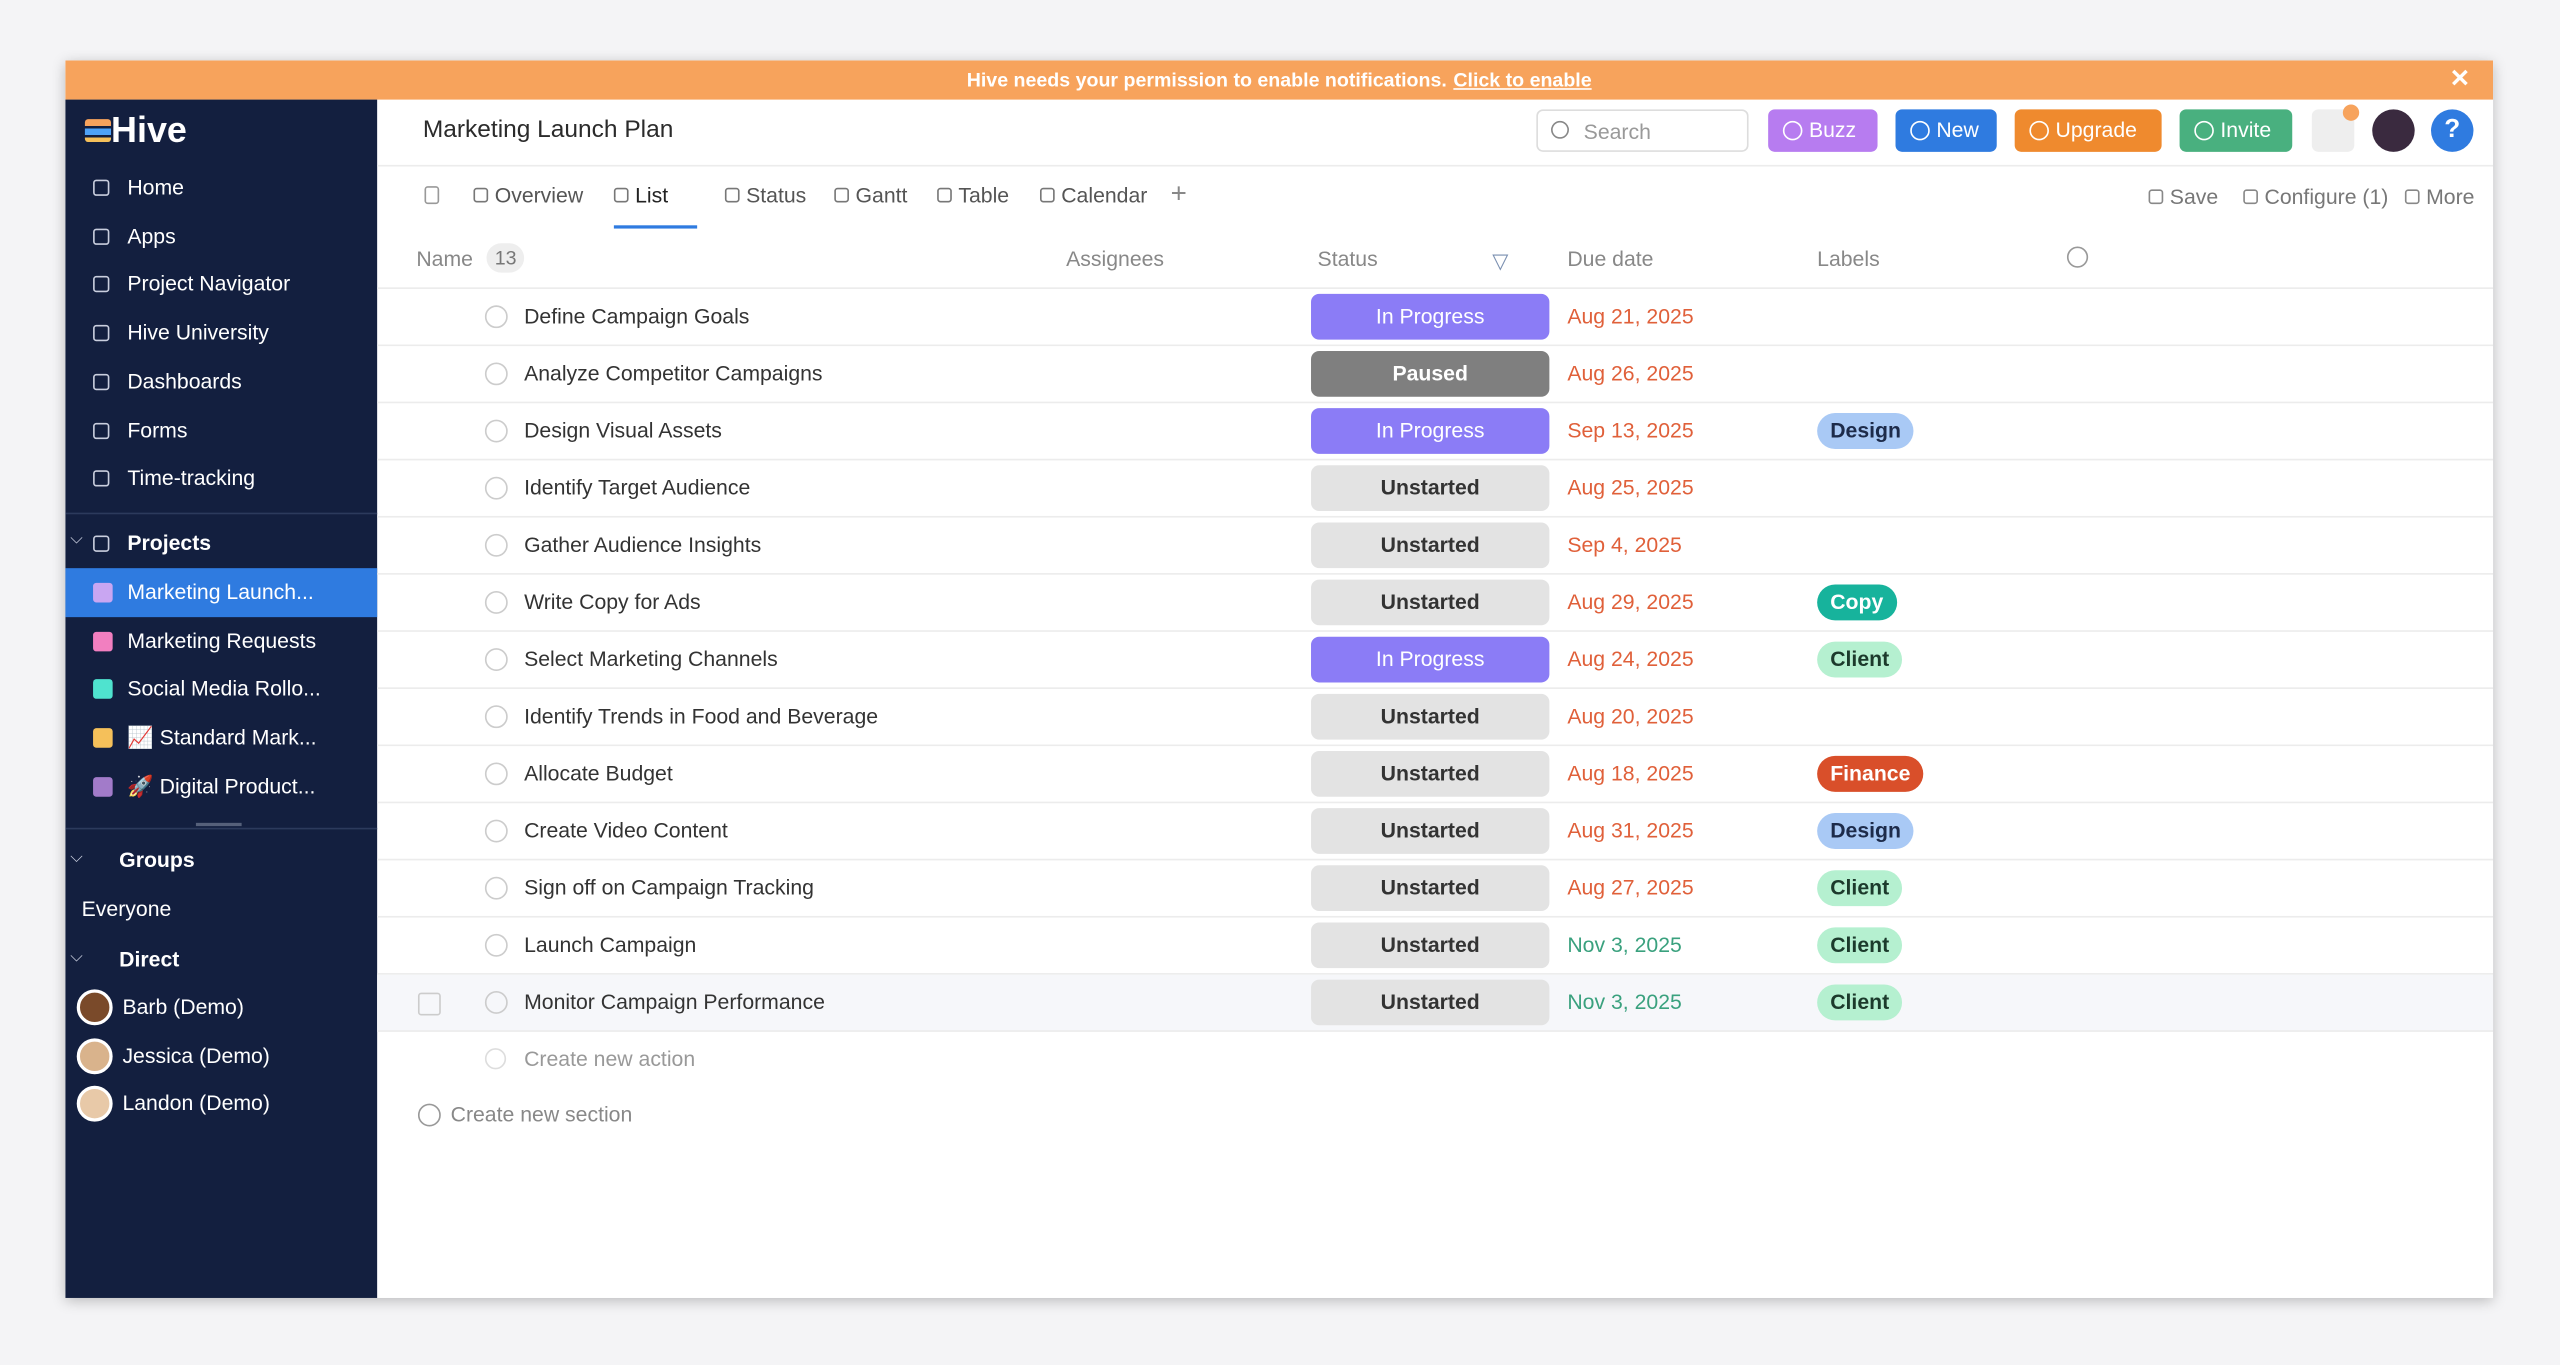 This screenshot has height=1365, width=2560. What do you see at coordinates (155, 187) in the screenshot?
I see `nav-item: Home` at bounding box center [155, 187].